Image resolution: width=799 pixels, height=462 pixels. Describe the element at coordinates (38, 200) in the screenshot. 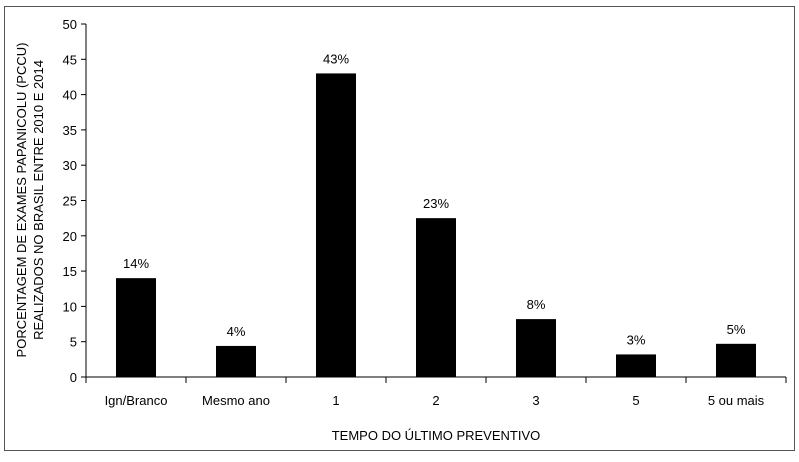

I see `y-axis-title-line-2: REALIZADOS NO BRASIL ENTRE 2010 E 2014` at that location.